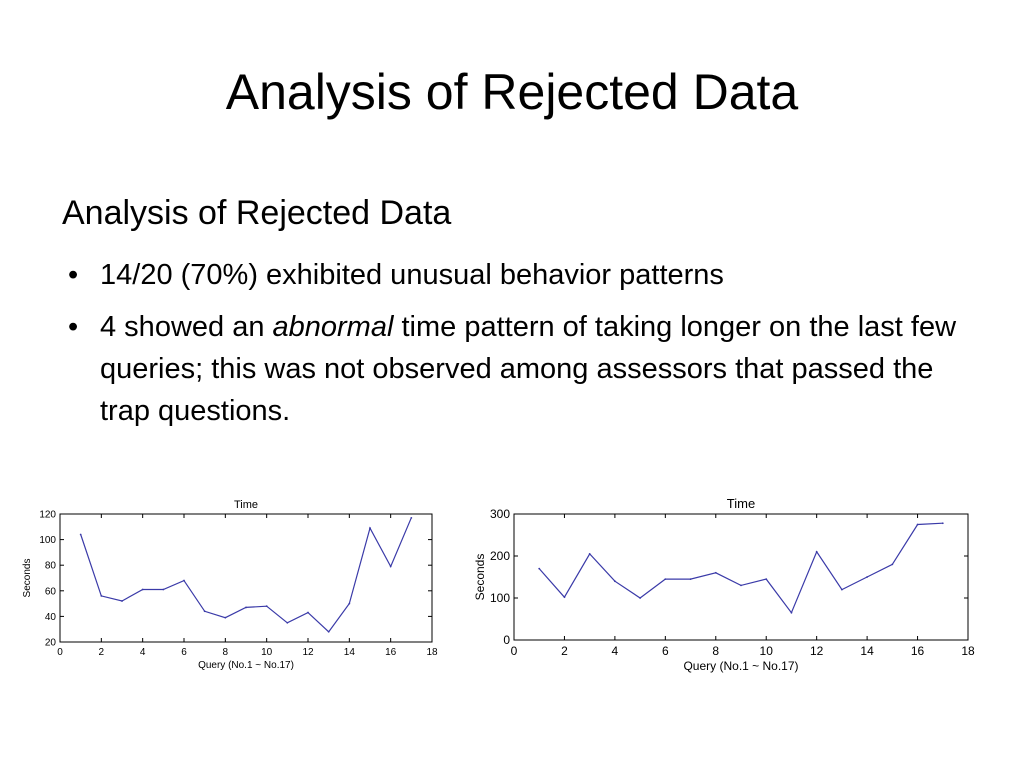  I want to click on y-tick-label: 20, so click(51, 643).